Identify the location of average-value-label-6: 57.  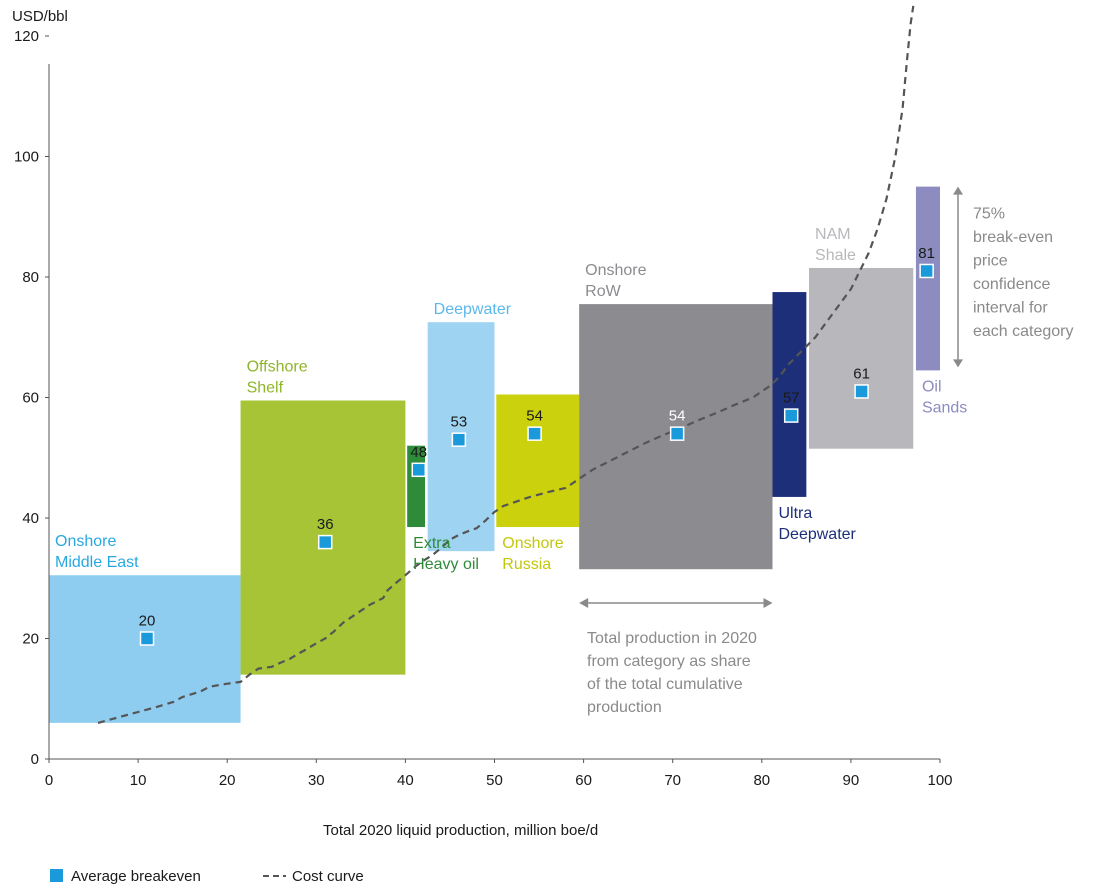
(791, 398).